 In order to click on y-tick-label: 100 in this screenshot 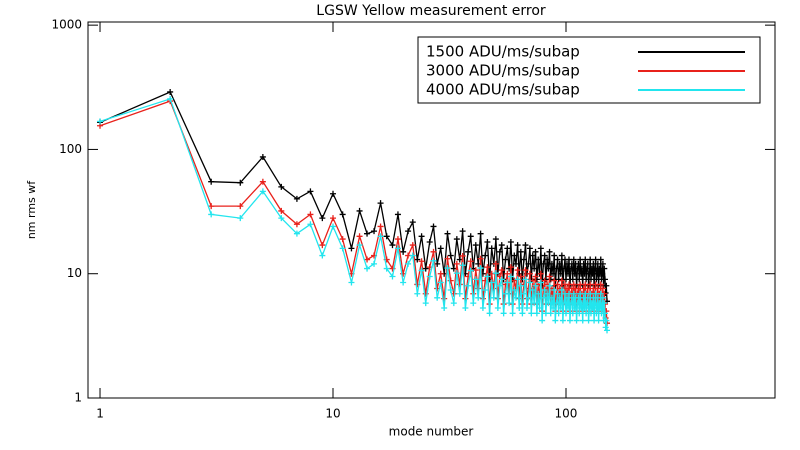, I will do `click(70, 149)`.